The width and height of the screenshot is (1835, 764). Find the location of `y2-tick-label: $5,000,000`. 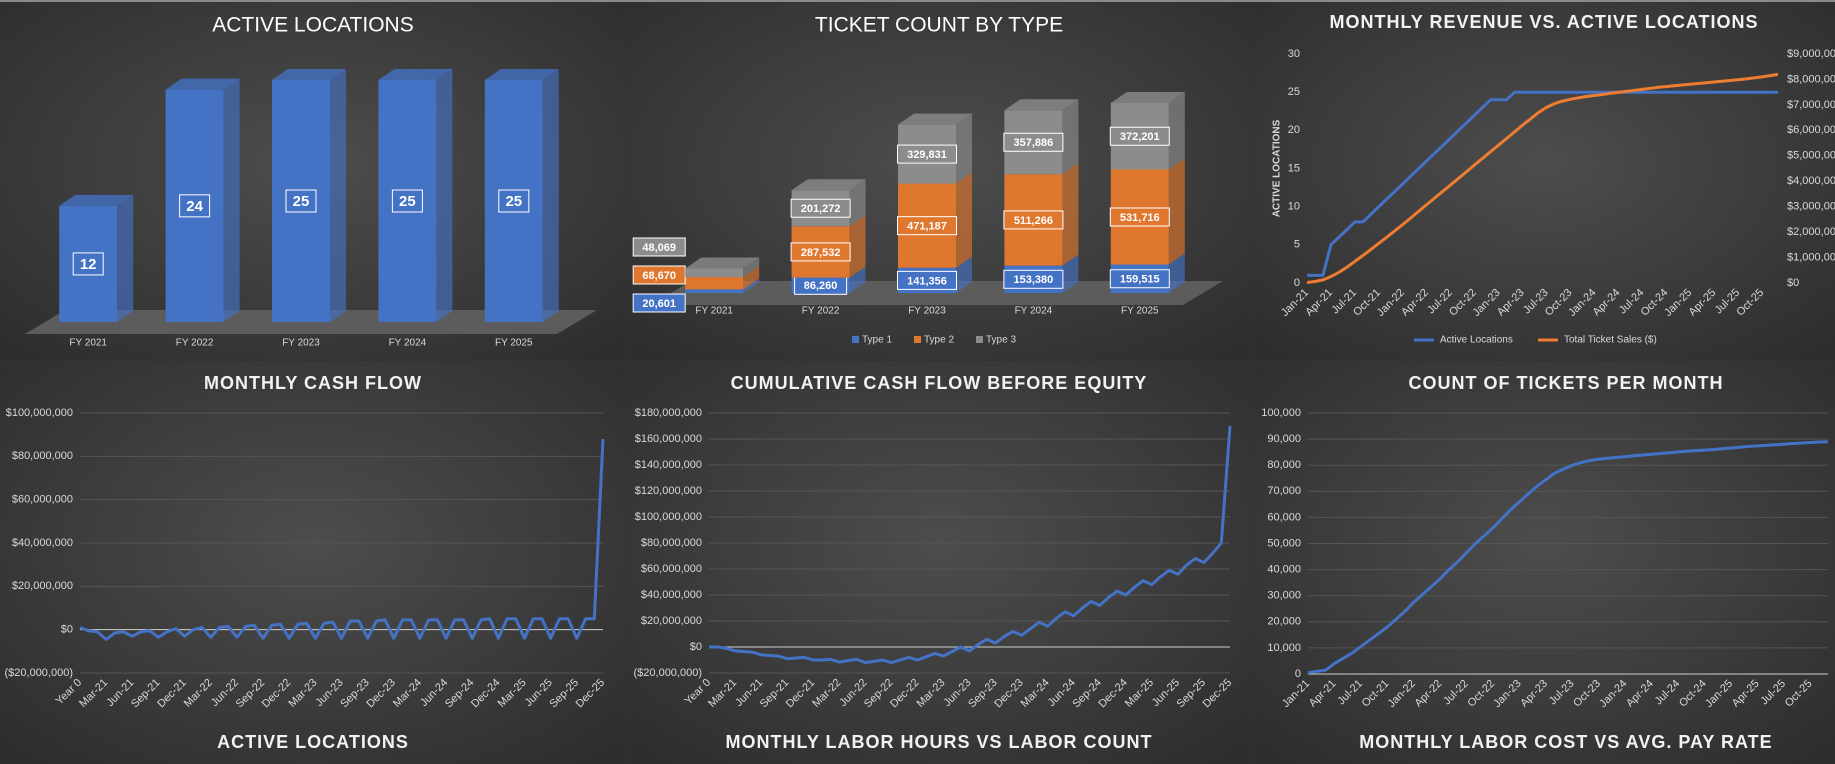

y2-tick-label: $5,000,000 is located at coordinates (1811, 156).